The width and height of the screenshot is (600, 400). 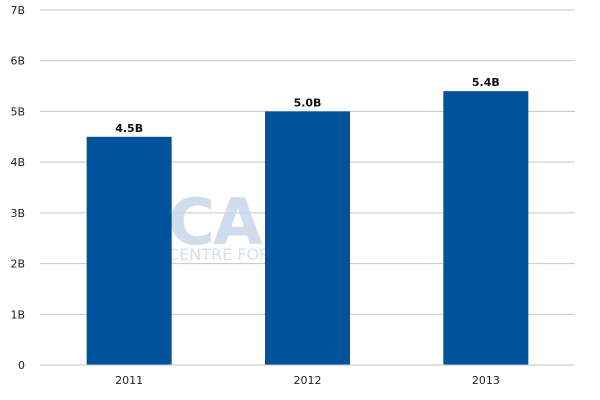 What do you see at coordinates (17, 111) in the screenshot?
I see `y-tick-label: 5B` at bounding box center [17, 111].